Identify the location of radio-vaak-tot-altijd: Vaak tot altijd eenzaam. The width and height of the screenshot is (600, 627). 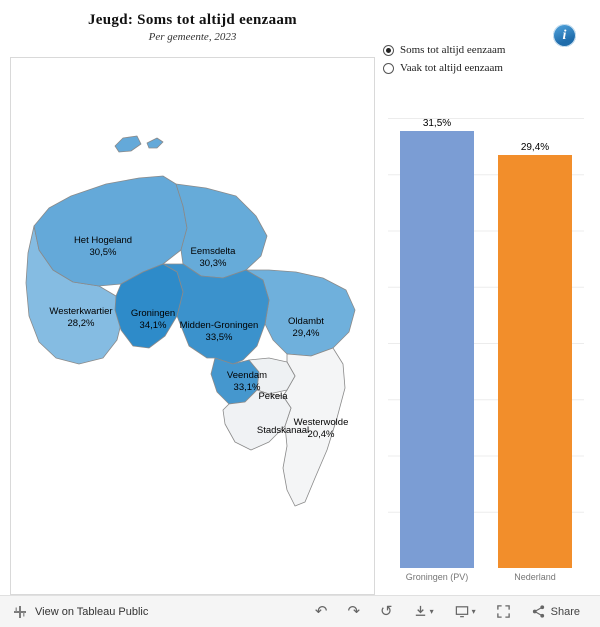
(444, 68).